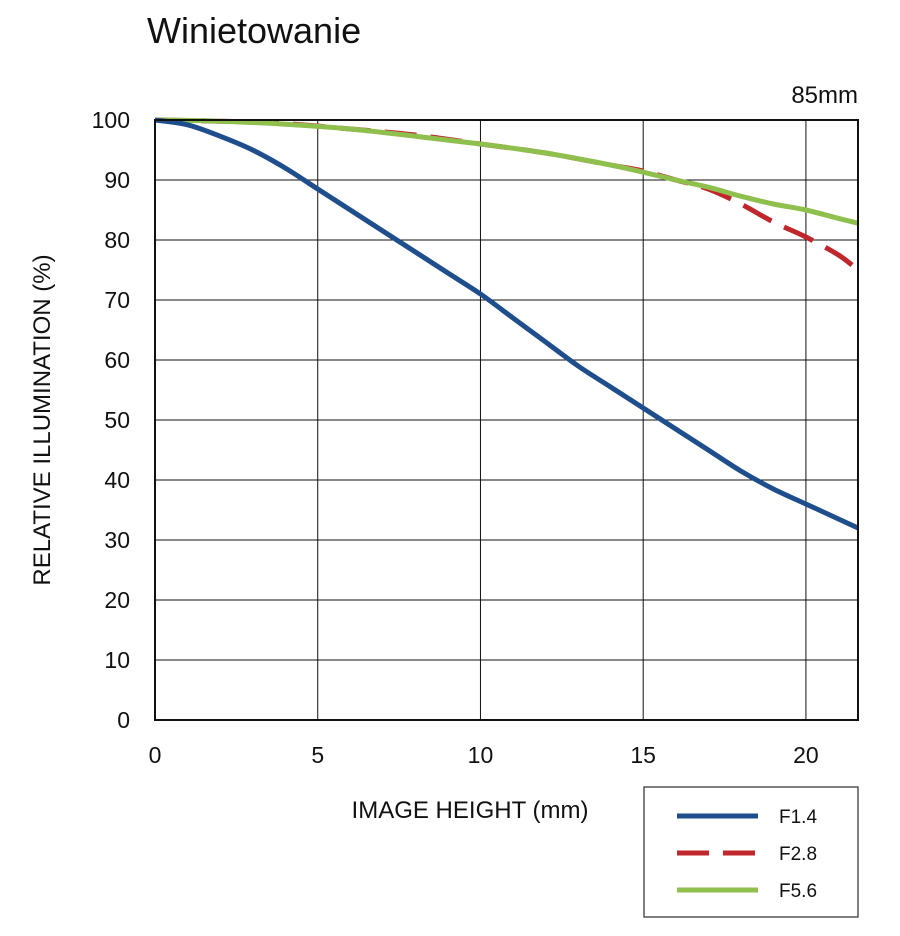 The height and width of the screenshot is (936, 900). Describe the element at coordinates (798, 817) in the screenshot. I see `legend-label: F1.4` at that location.